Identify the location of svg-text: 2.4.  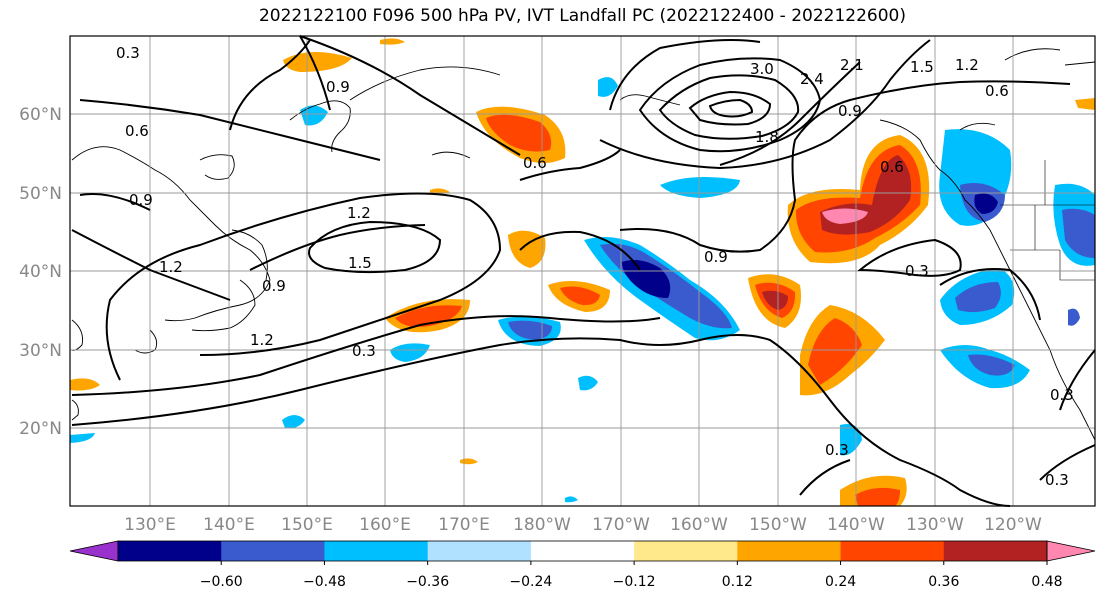
(812, 79).